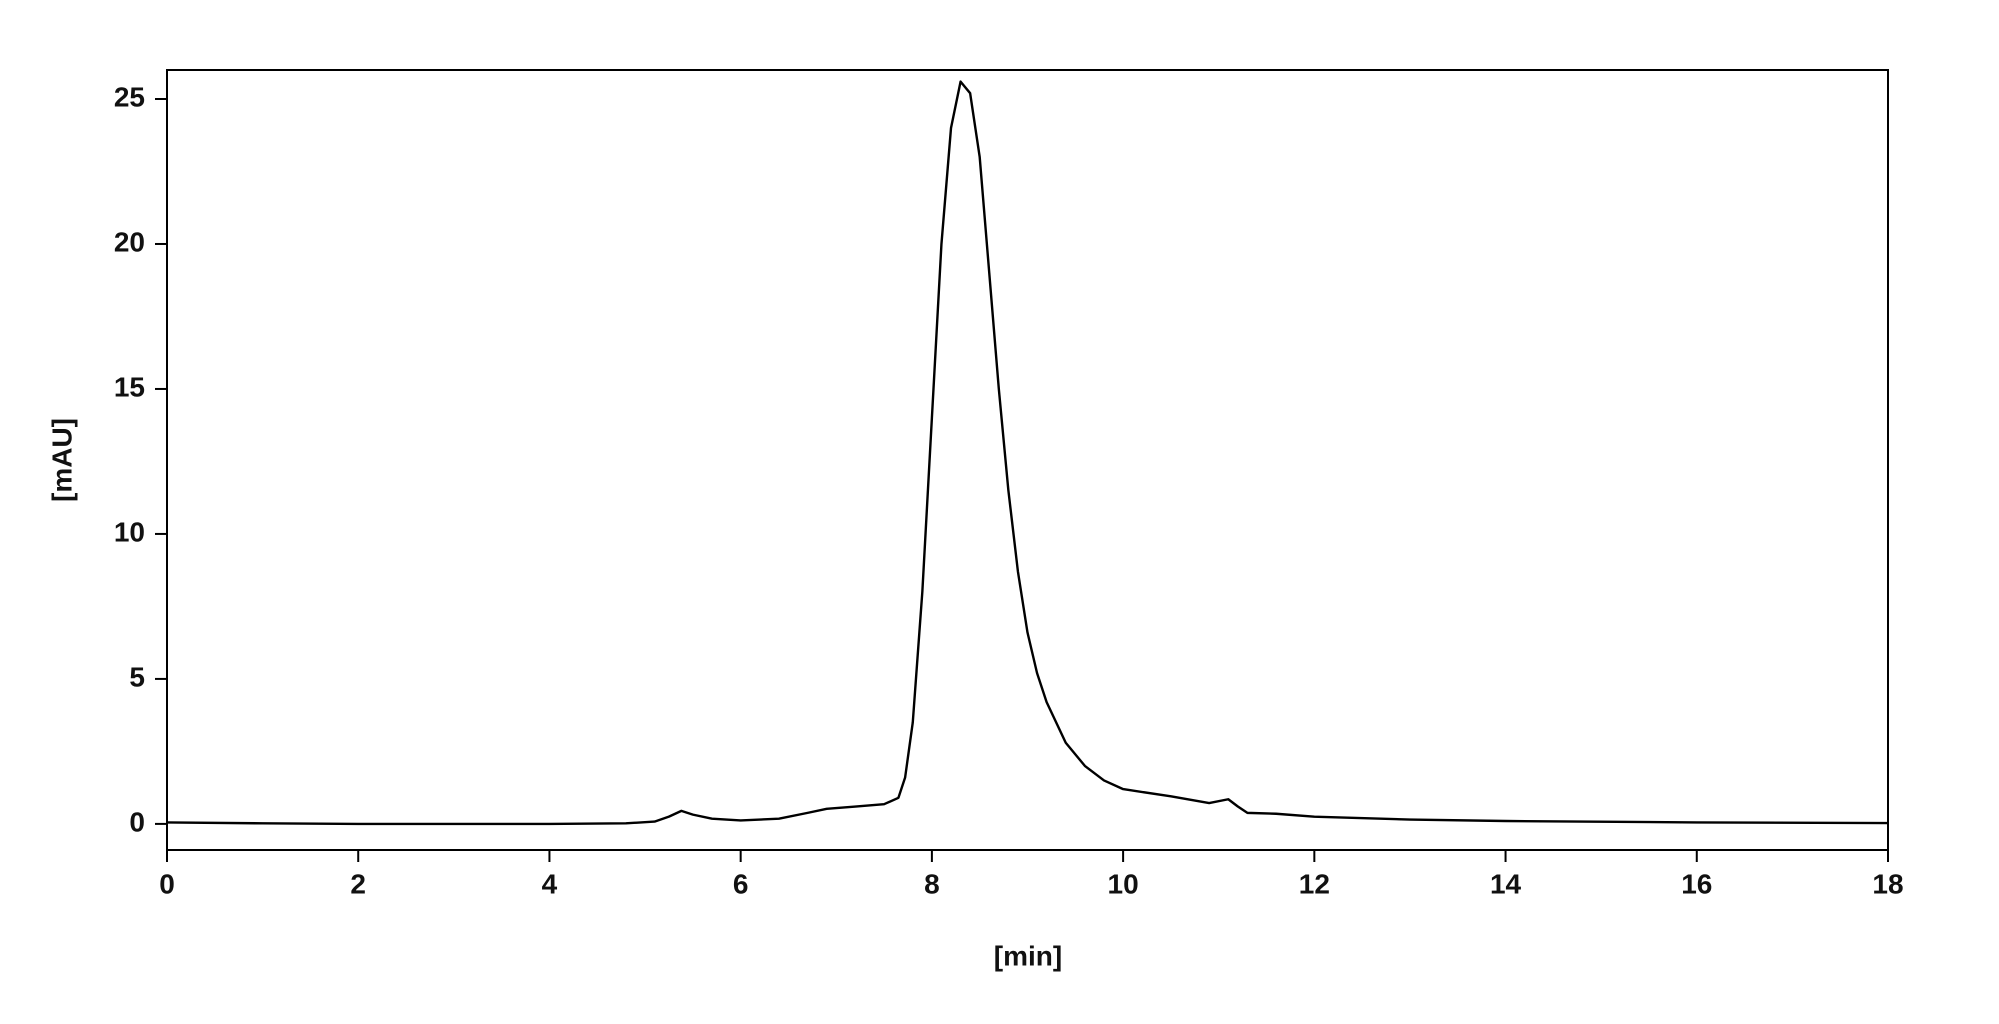  I want to click on y-tick-label: 15, so click(129, 386).